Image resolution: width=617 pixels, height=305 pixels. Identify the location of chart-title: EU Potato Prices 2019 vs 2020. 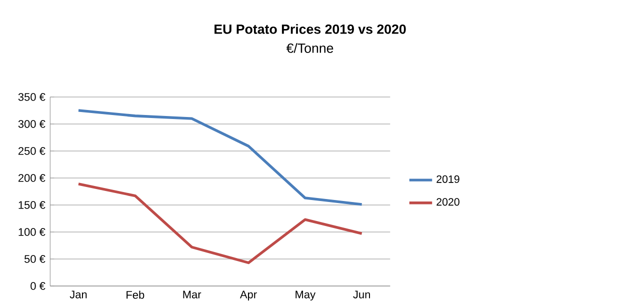
(310, 29).